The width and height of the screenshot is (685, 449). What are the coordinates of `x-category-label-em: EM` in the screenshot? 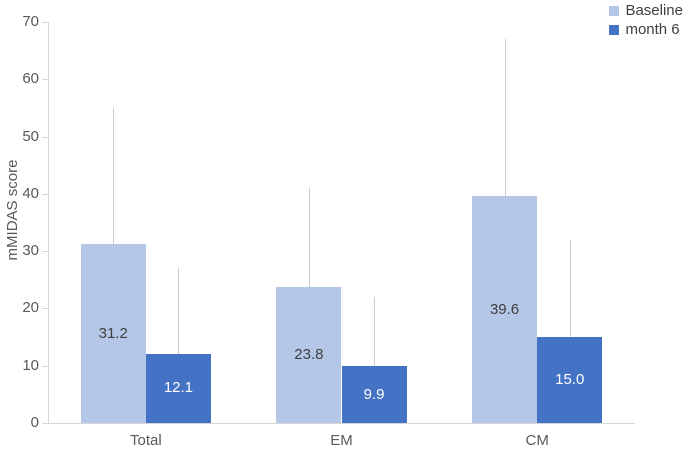 It's located at (341, 440).